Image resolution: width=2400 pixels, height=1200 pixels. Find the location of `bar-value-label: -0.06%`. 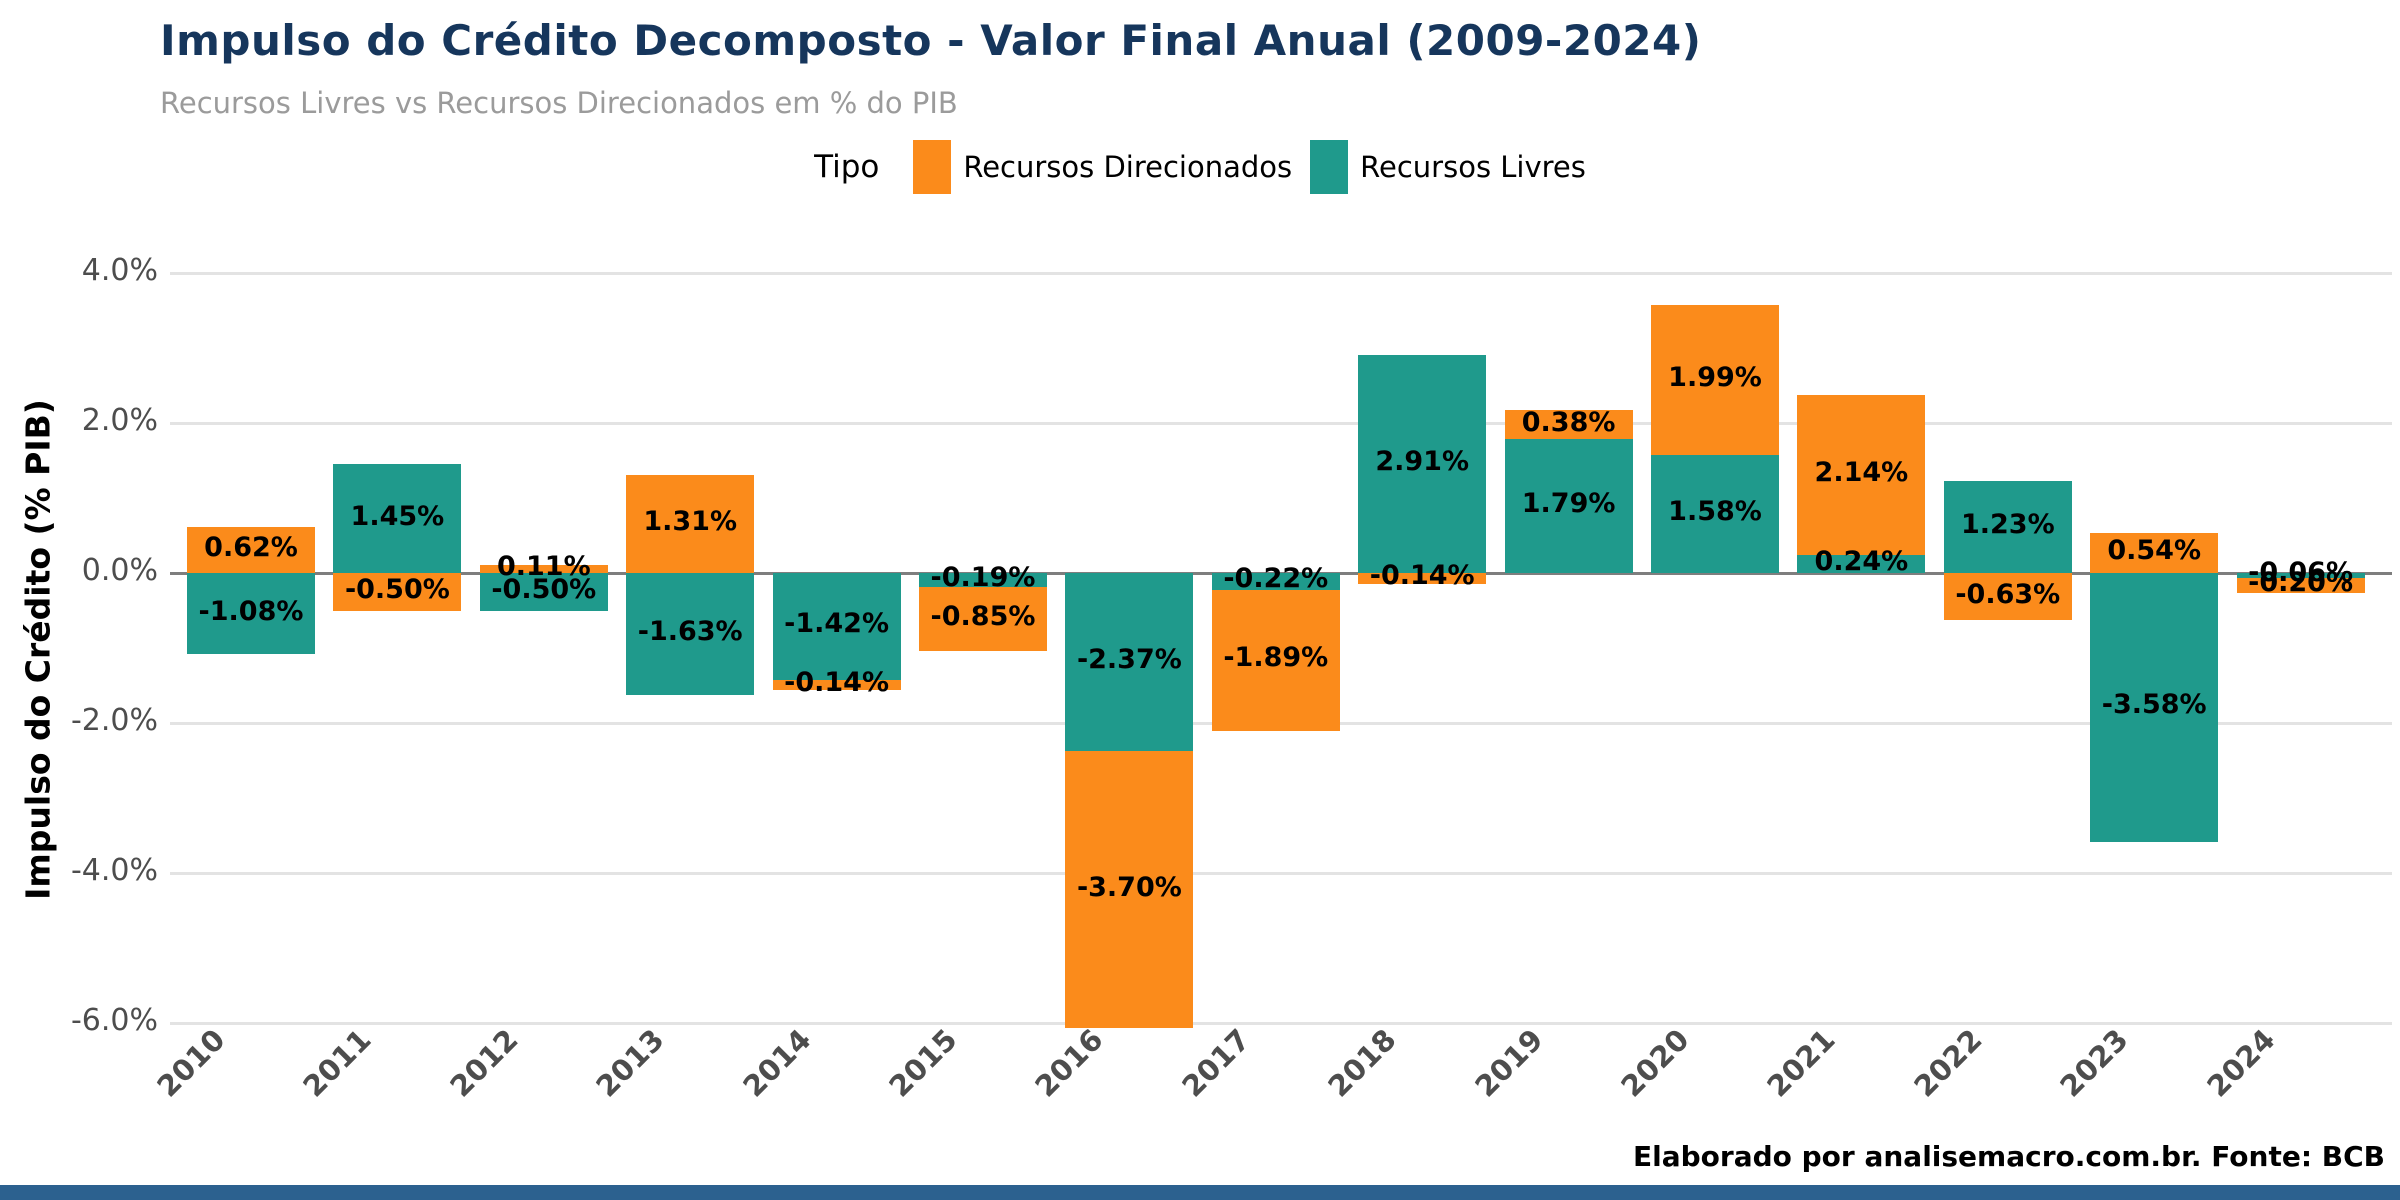

bar-value-label: -0.06% is located at coordinates (2301, 573).